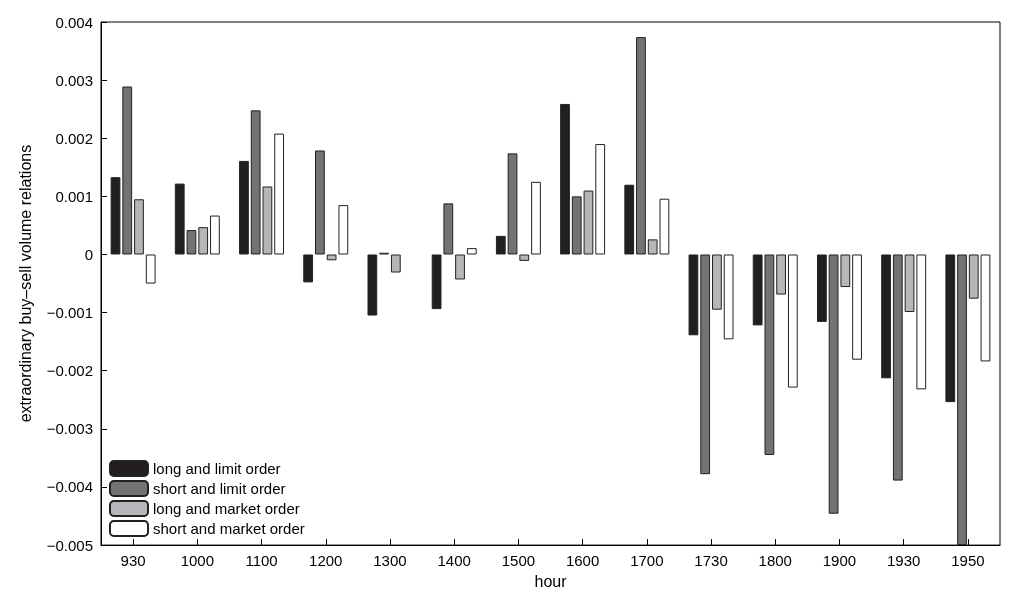  What do you see at coordinates (226, 508) in the screenshot?
I see `legend-label: long and market order` at bounding box center [226, 508].